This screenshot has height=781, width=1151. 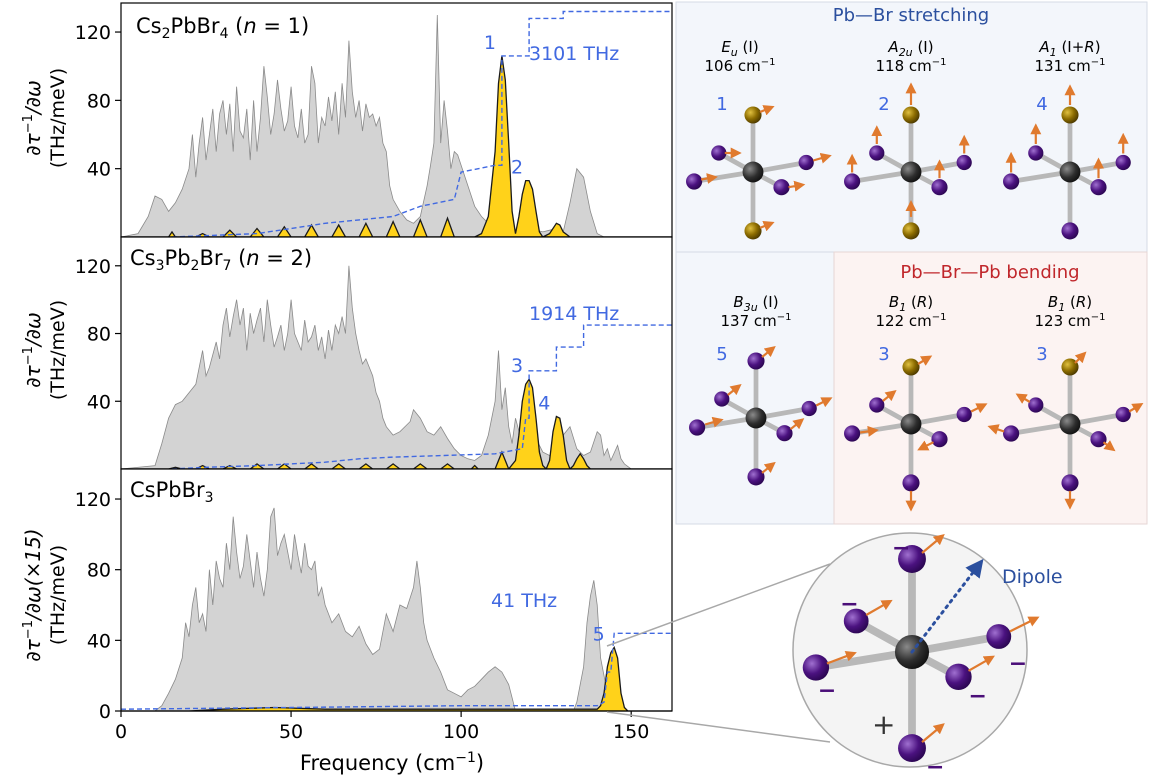 What do you see at coordinates (45, 118) in the screenshot?
I see `ylabel-n1: ∂τ−1/∂ω (THz/meV)` at bounding box center [45, 118].